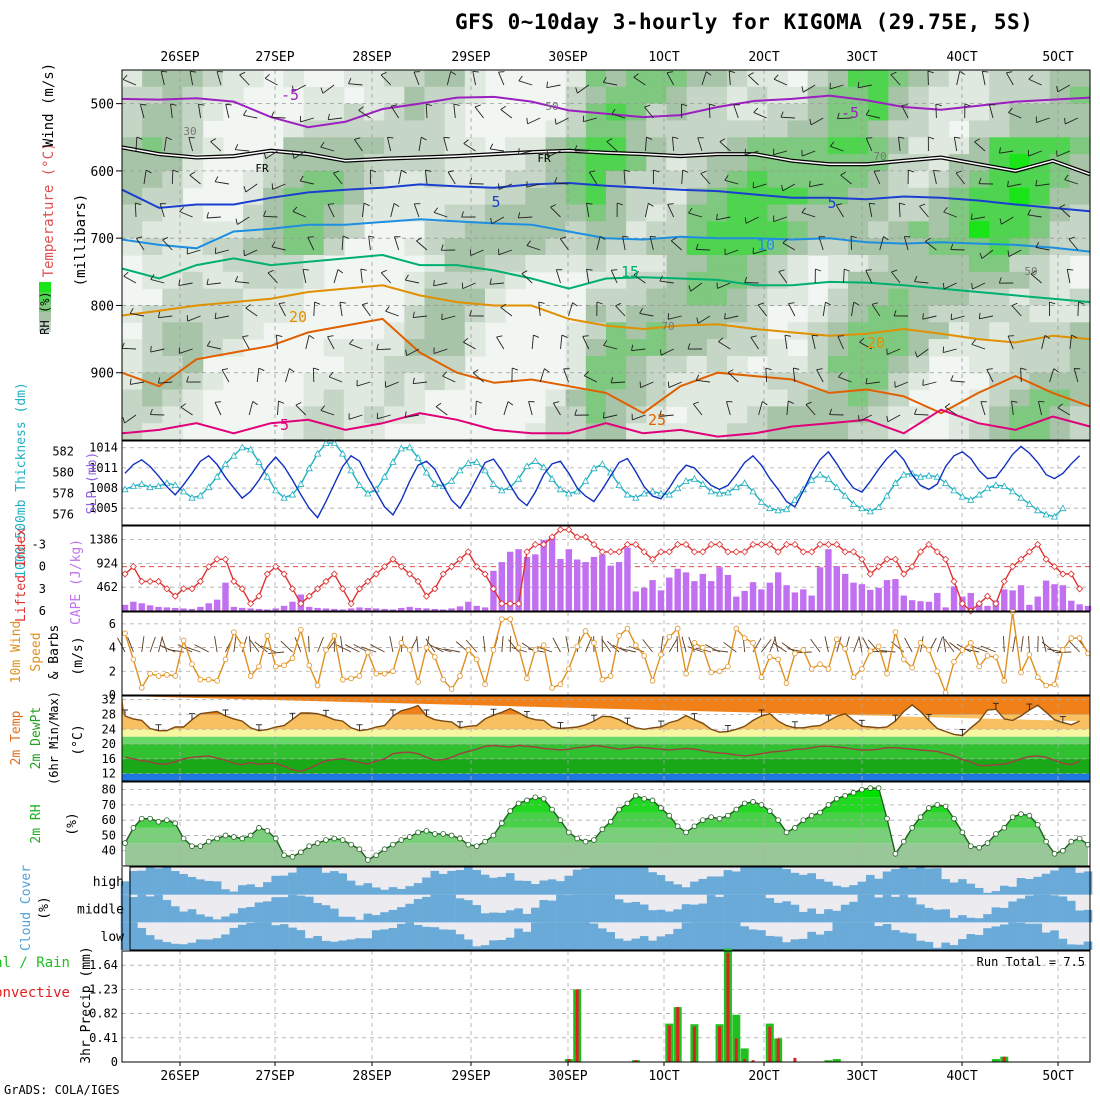 The image size is (1100, 1100). Describe the element at coordinates (179, 1076) in the screenshot. I see `date-label-bottom: 26SEP` at that location.